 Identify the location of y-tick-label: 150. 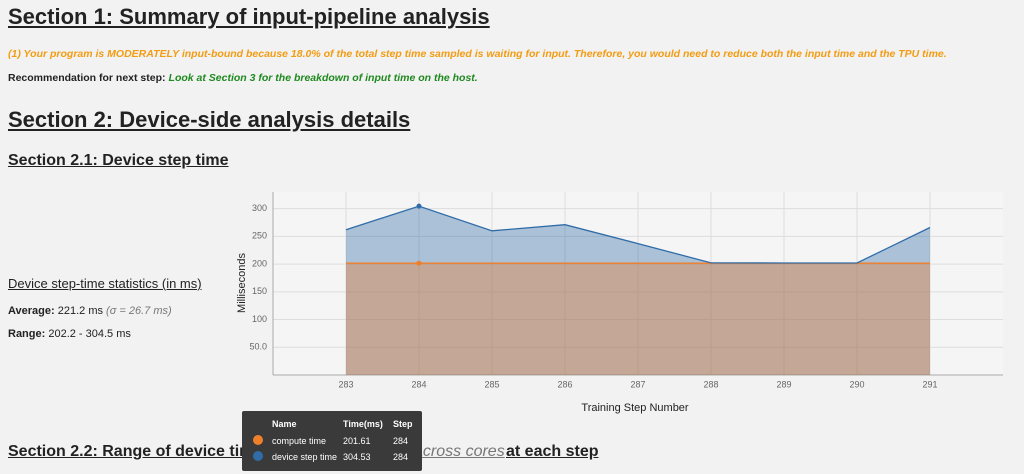
(259, 291).